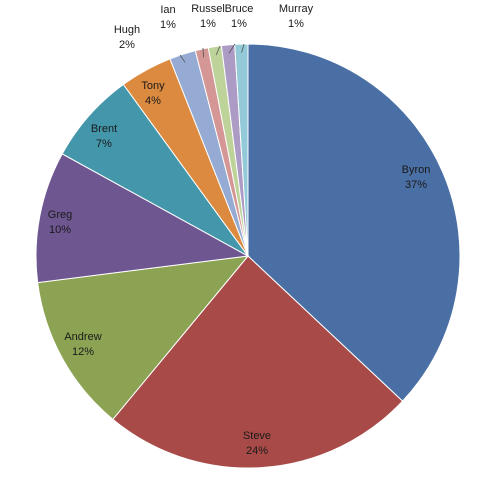 Image resolution: width=492 pixels, height=493 pixels. Describe the element at coordinates (127, 37) in the screenshot. I see `data-label-hugh: Hugh 2%` at that location.